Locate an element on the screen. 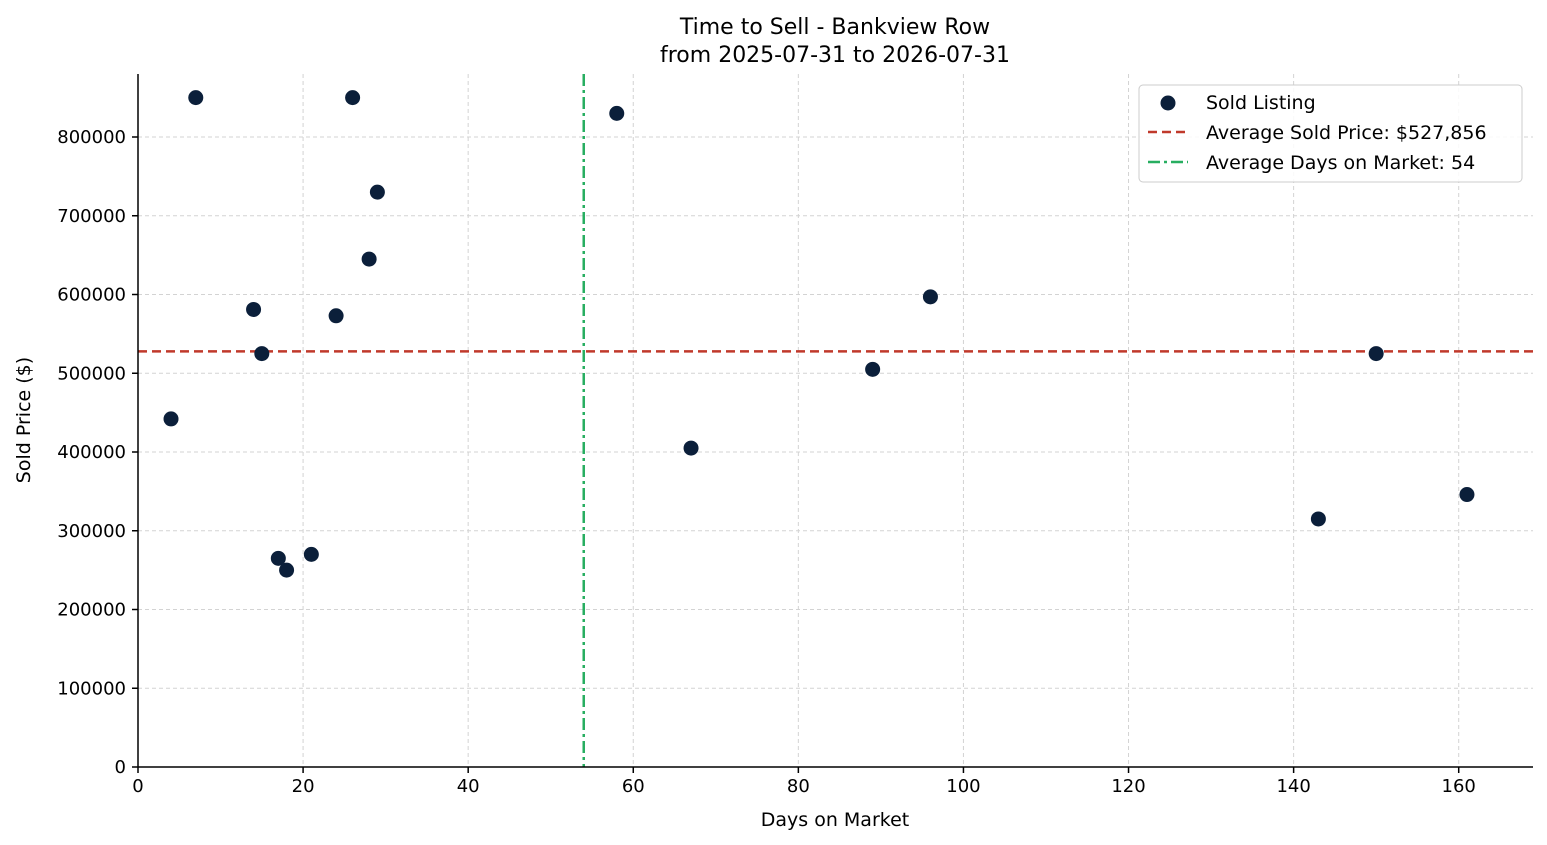  legend-label-average-days: Average Days on Market: 54 is located at coordinates (1340, 163).